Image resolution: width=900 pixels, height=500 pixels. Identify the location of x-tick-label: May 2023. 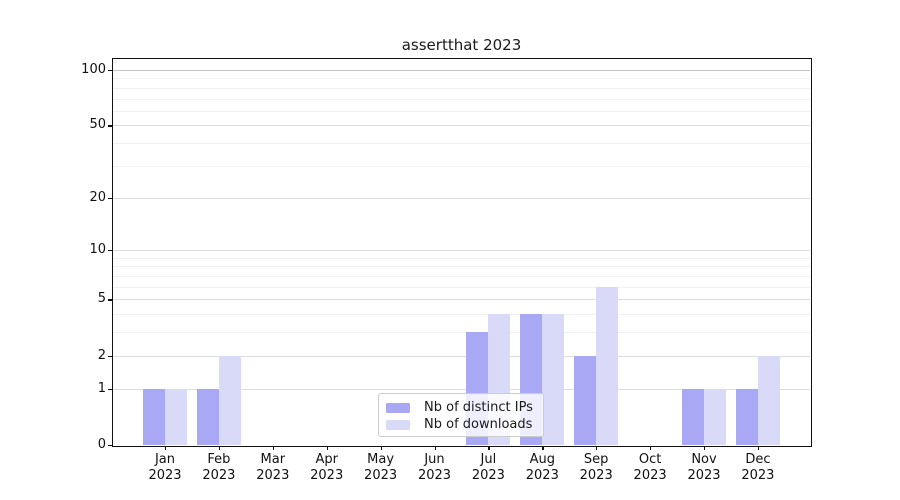
(381, 468).